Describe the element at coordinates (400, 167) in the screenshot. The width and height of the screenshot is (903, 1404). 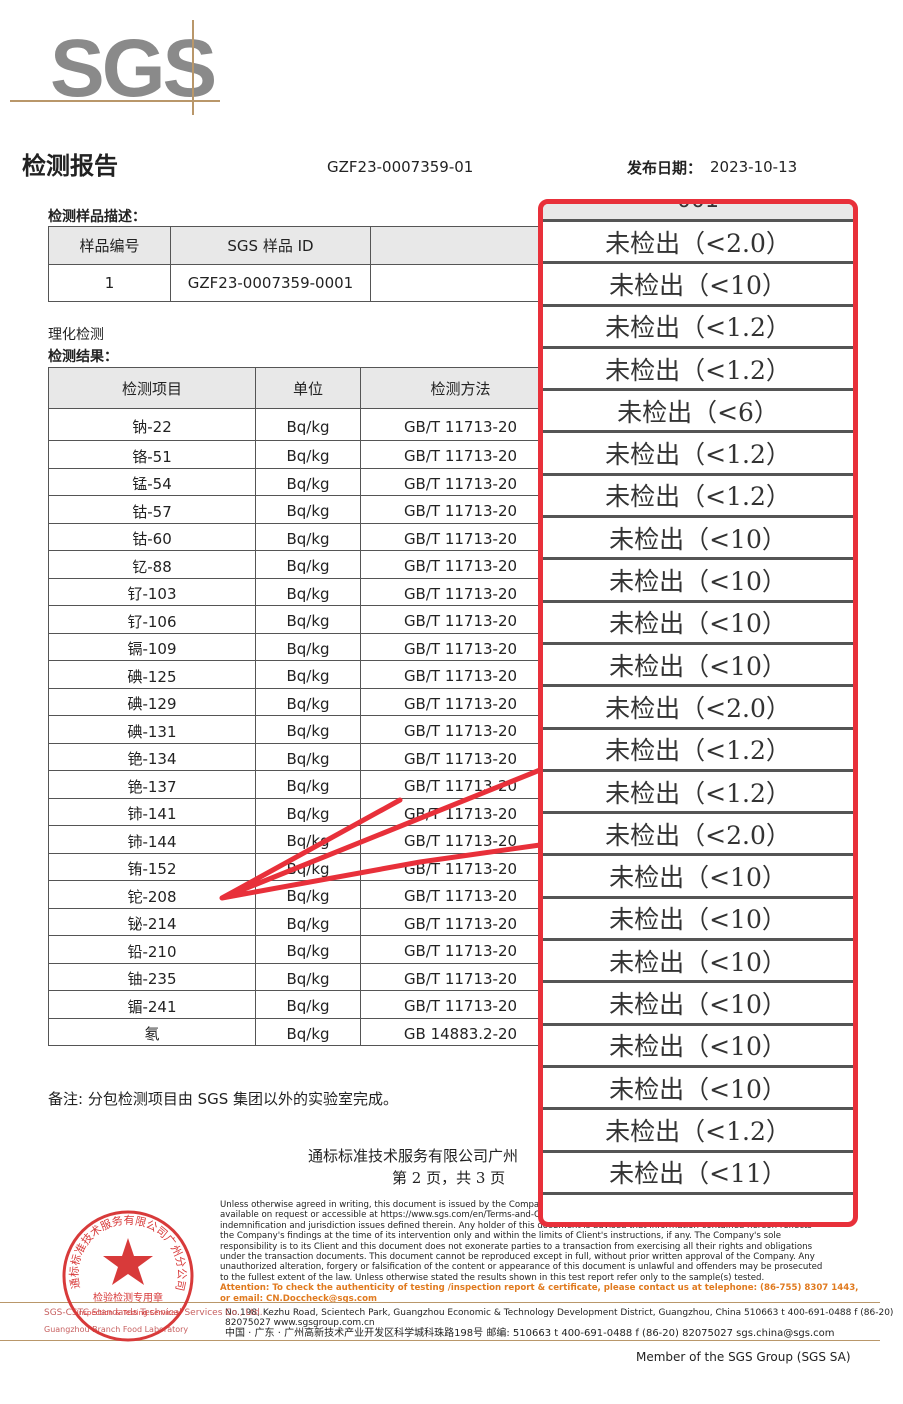
I see `report-no: GZF23-0007359-01` at that location.